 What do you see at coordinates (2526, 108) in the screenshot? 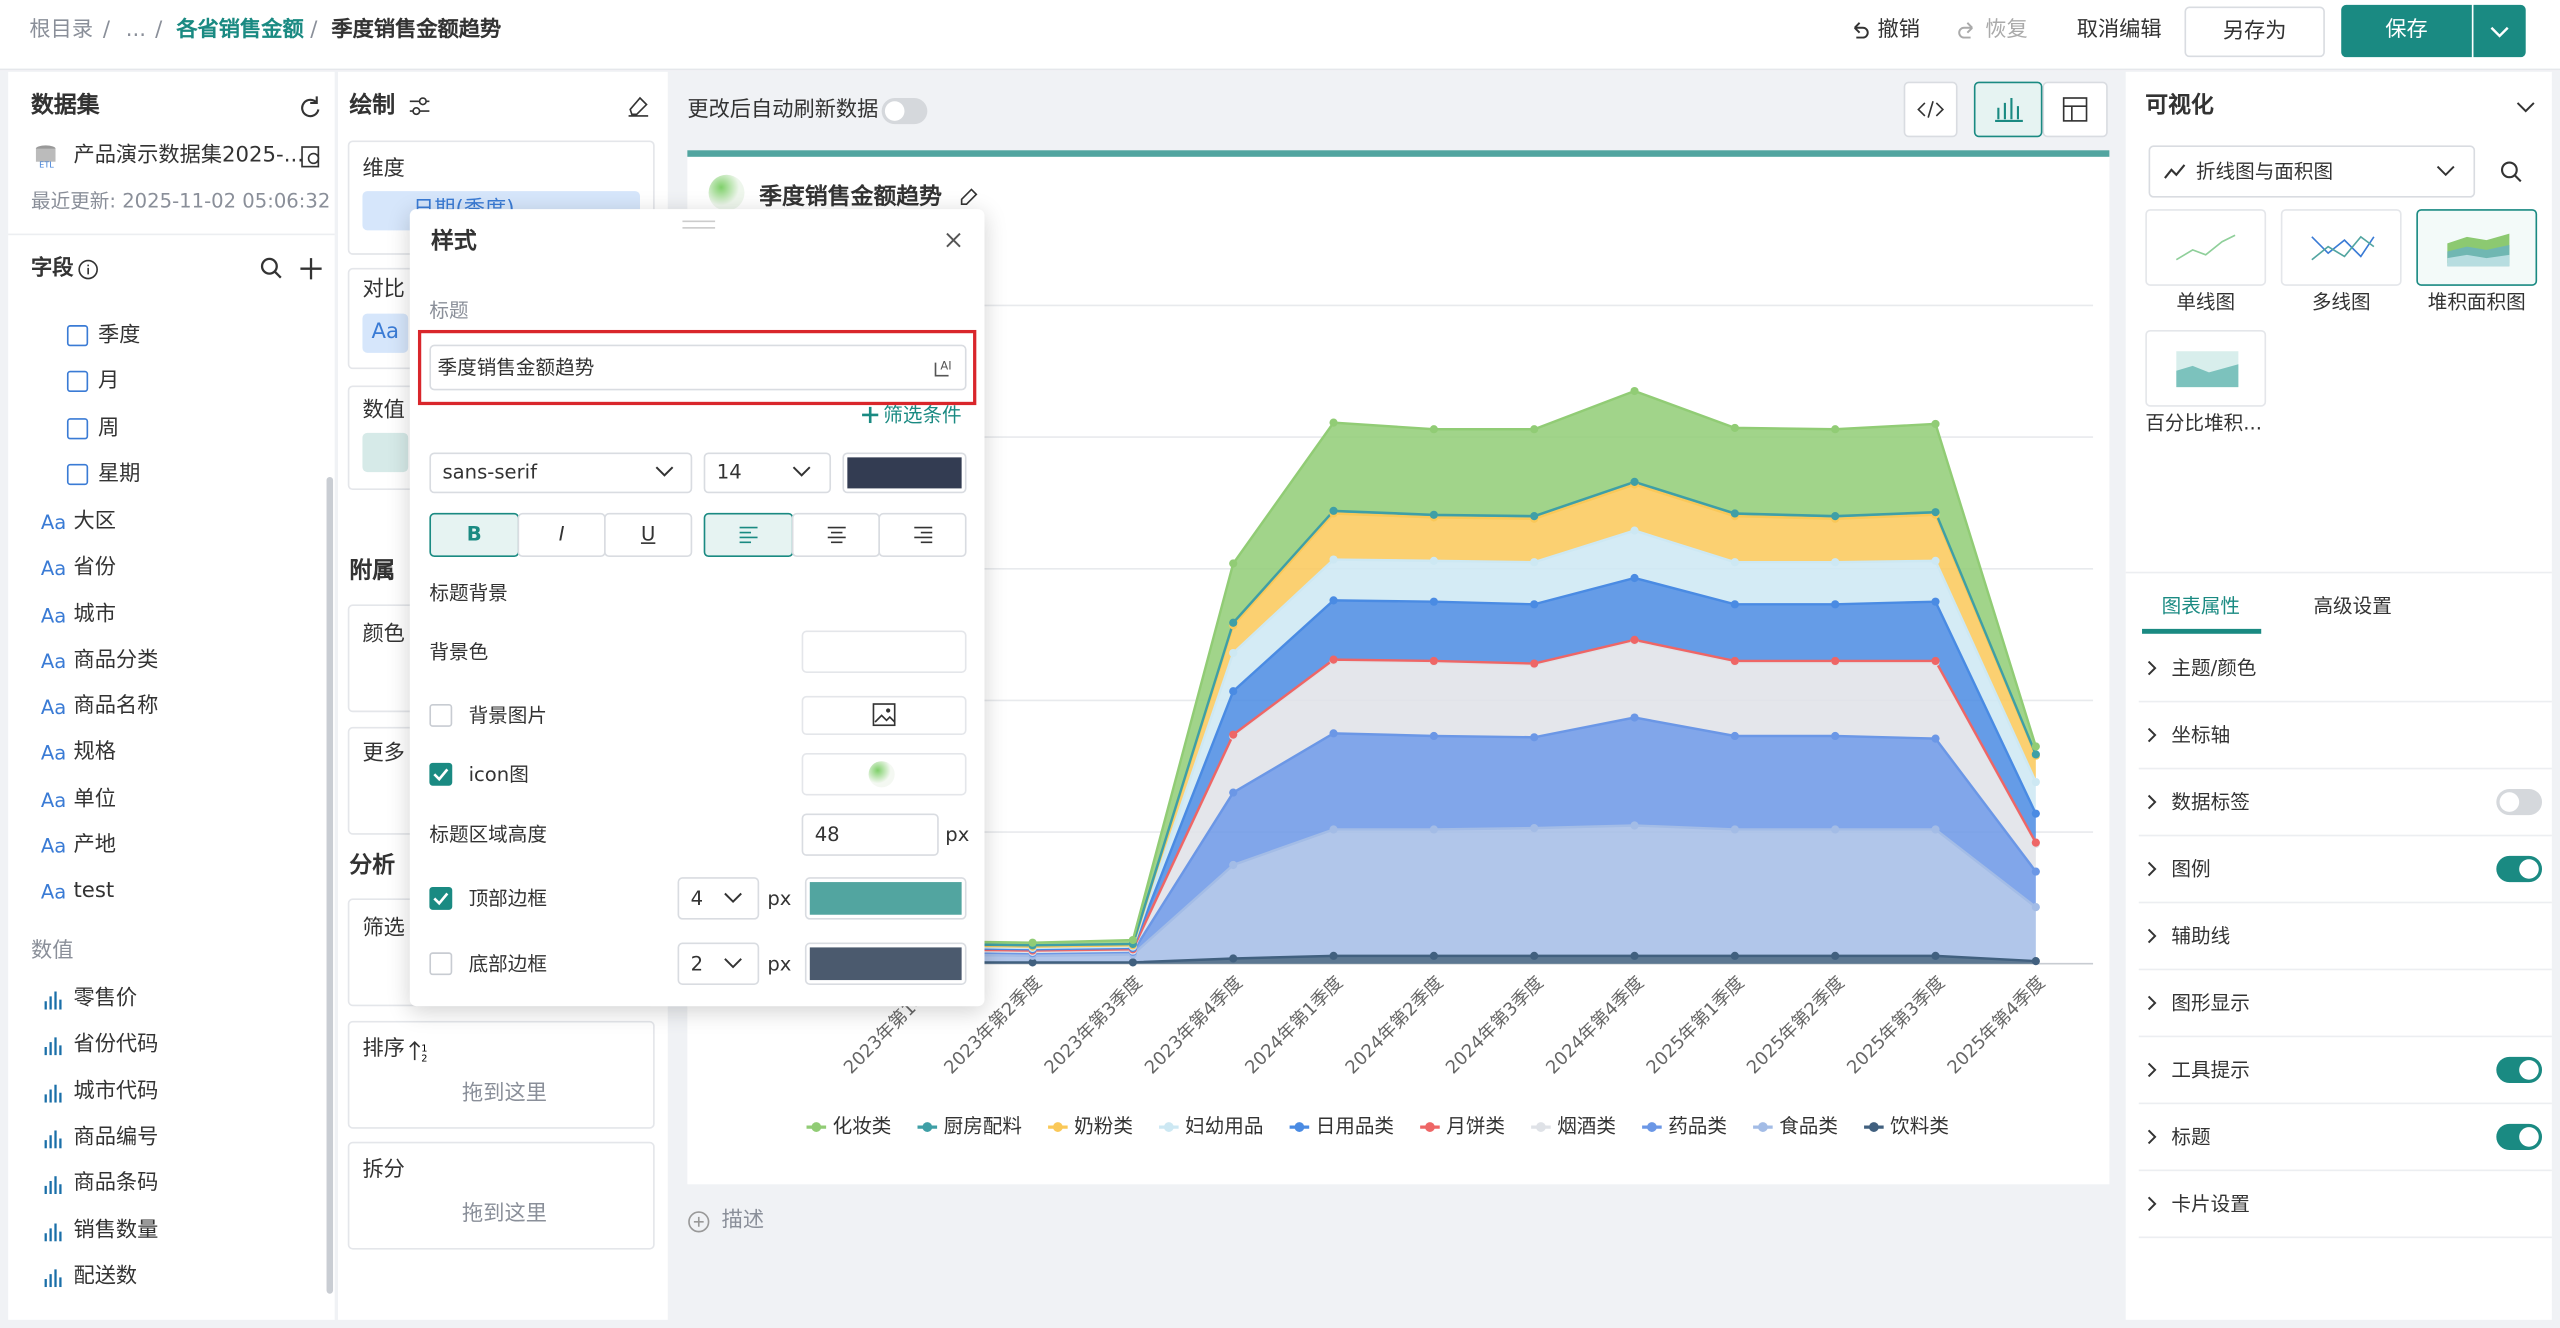
I see `collapse-icon` at bounding box center [2526, 108].